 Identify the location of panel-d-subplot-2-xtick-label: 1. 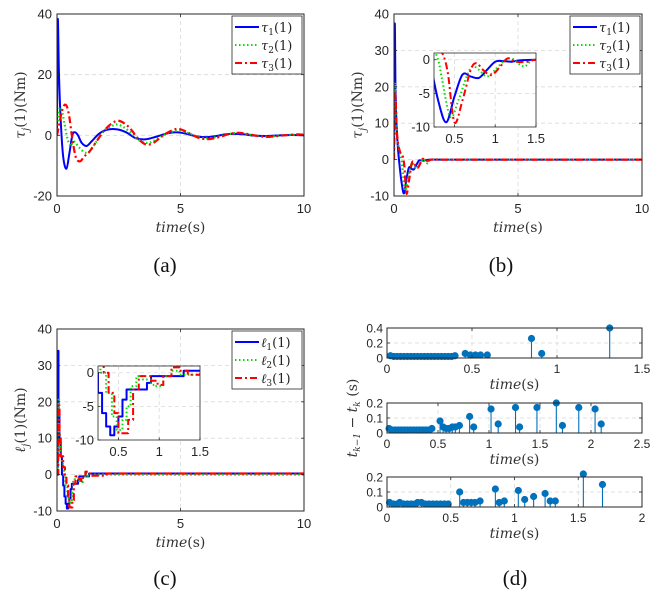
(489, 444).